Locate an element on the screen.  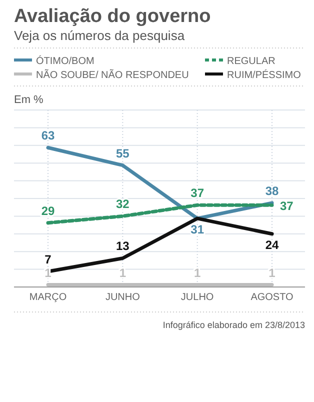
data-label: 63 is located at coordinates (48, 135).